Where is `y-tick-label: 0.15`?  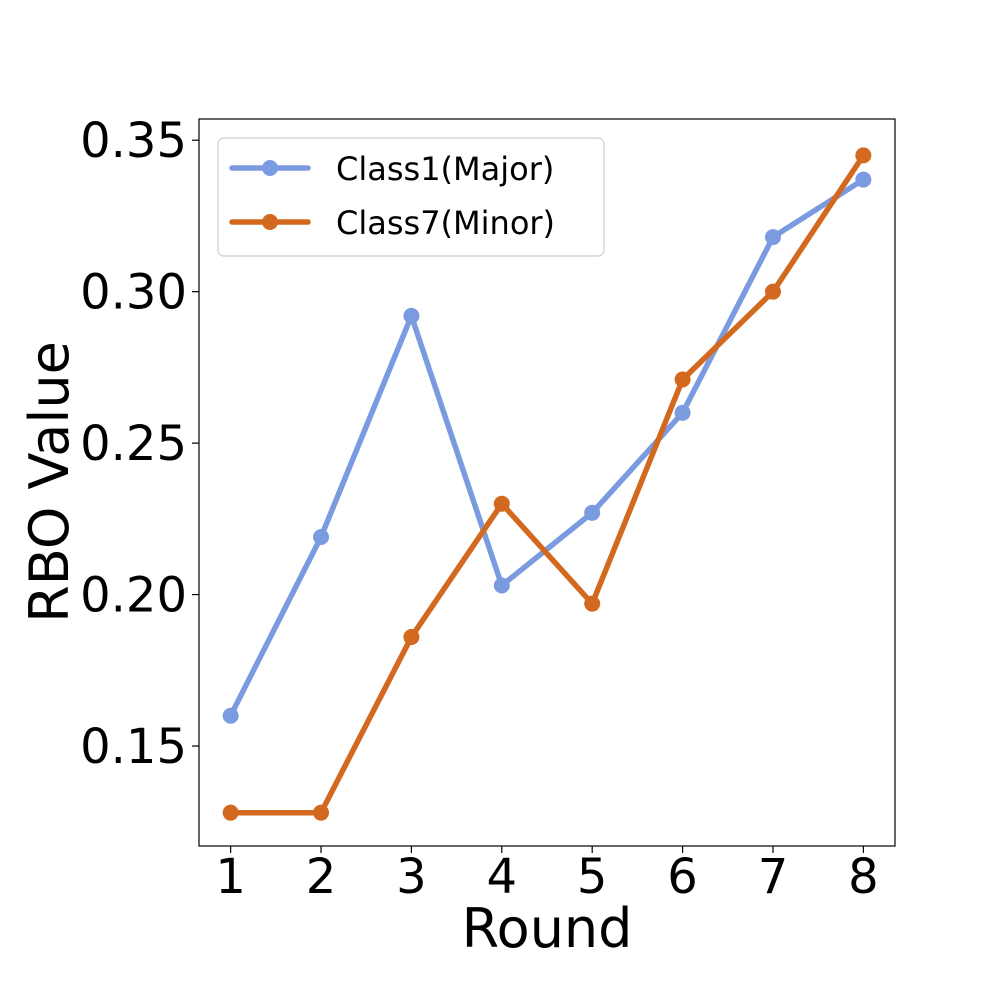
y-tick-label: 0.15 is located at coordinates (133, 747).